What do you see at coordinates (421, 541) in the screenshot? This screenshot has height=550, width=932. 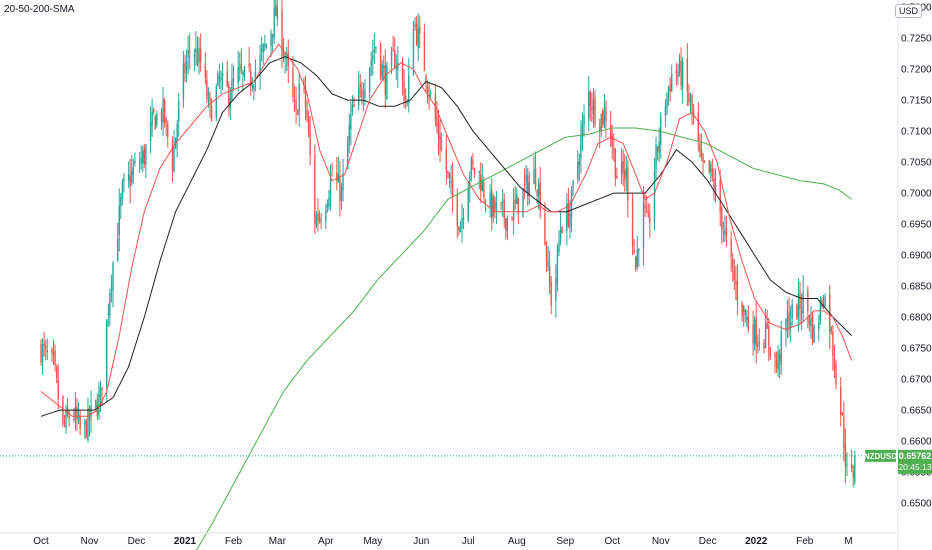 I see `time-axis-label: Jun` at bounding box center [421, 541].